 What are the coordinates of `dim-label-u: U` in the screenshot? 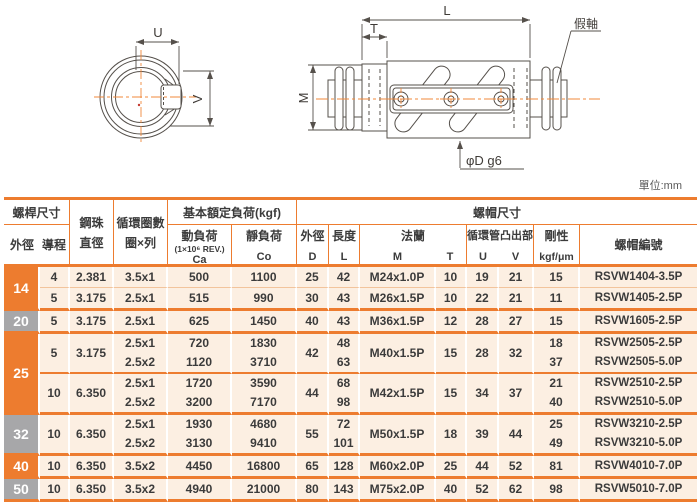 It's located at (157, 32).